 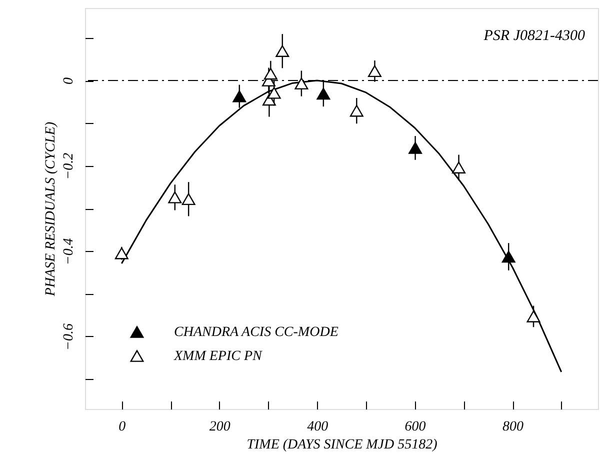 I want to click on y-tick-label: −0.4, so click(x=69, y=252).